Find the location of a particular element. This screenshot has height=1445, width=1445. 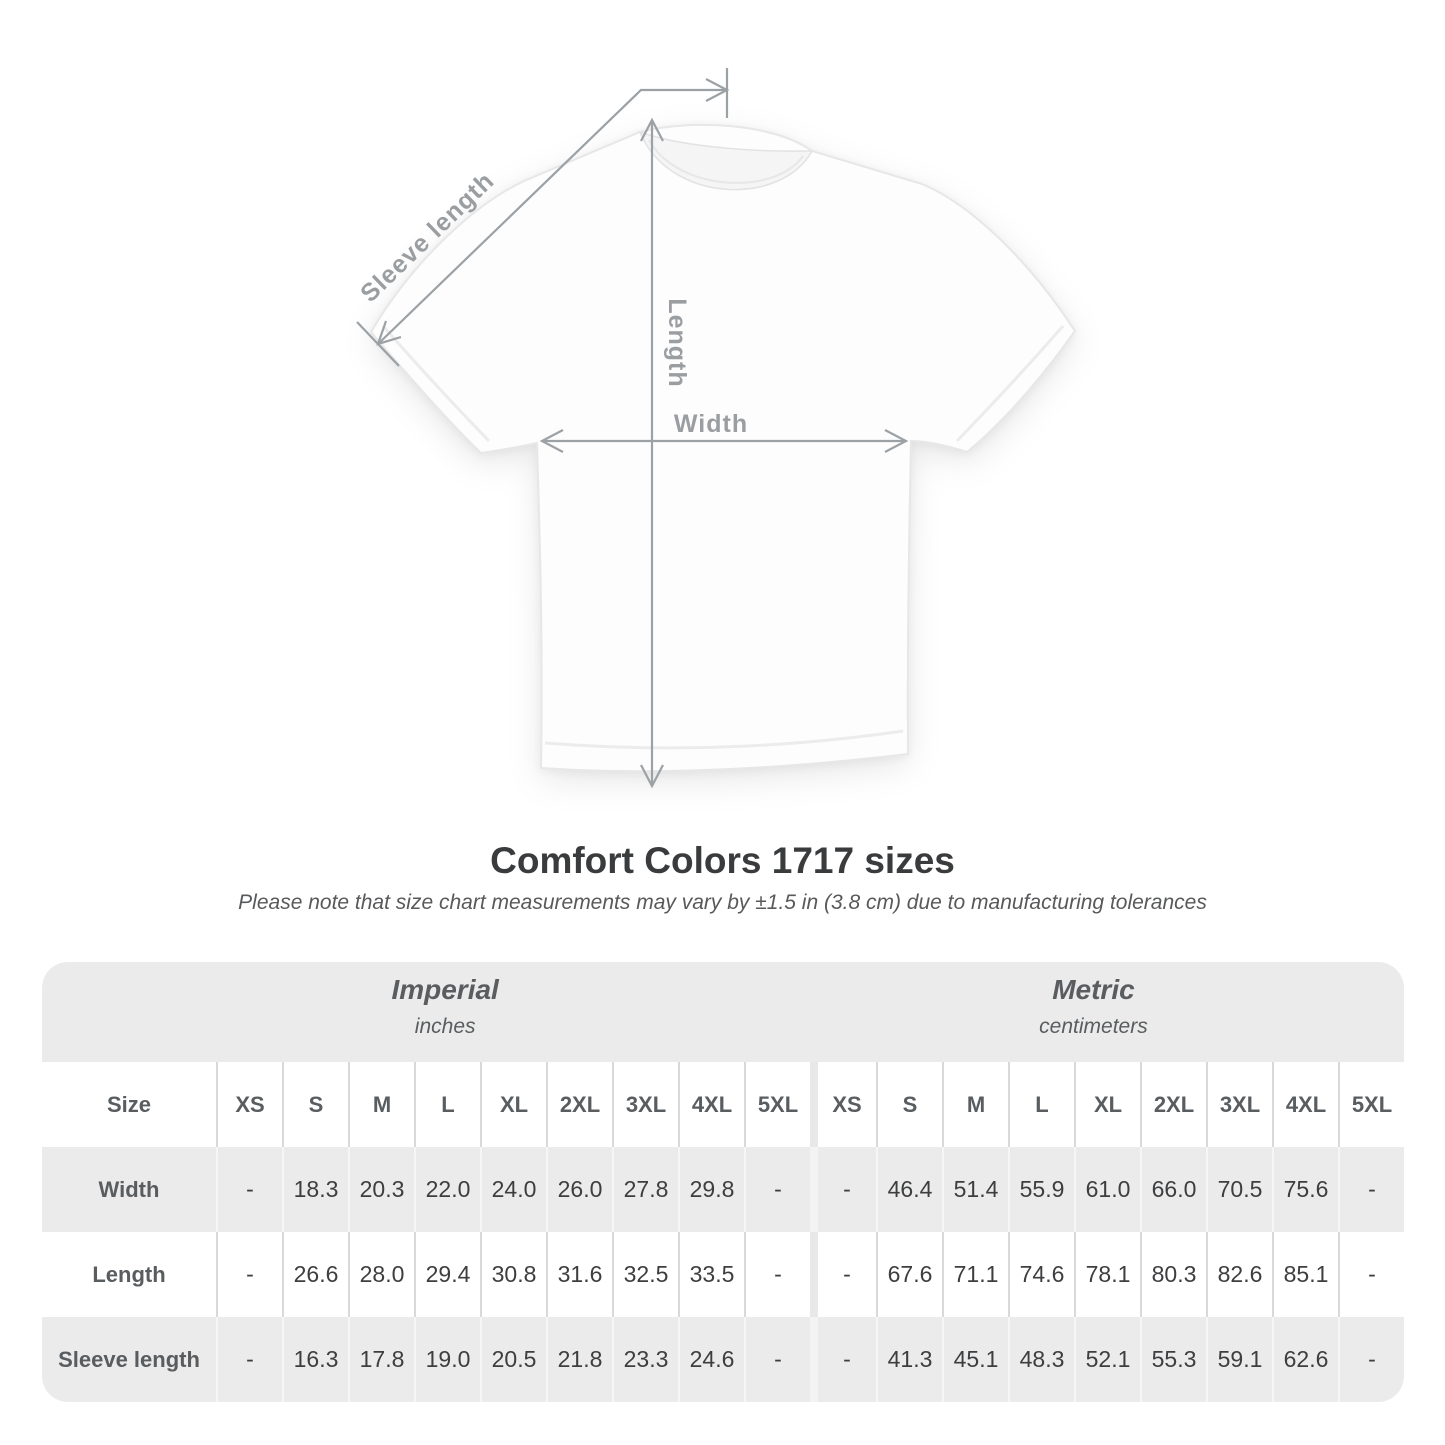

metric-group-header: Metric centimeters is located at coordinates (1093, 1006).